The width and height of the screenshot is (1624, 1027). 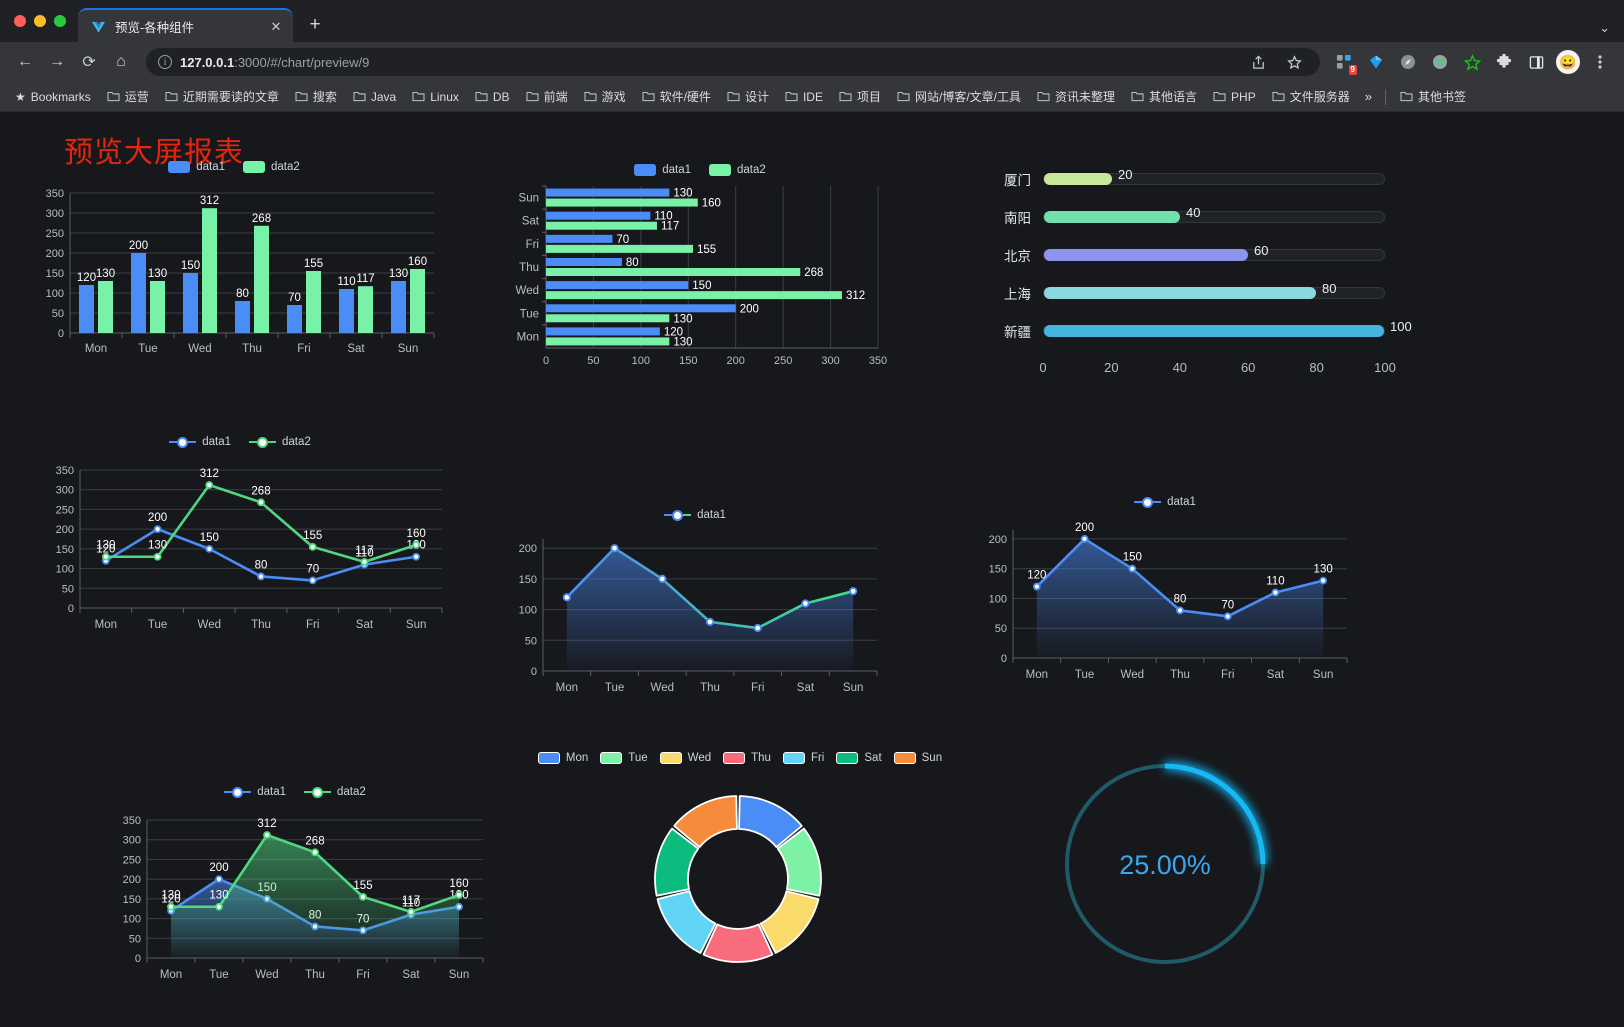 I want to click on legend-item: Thu, so click(x=747, y=758).